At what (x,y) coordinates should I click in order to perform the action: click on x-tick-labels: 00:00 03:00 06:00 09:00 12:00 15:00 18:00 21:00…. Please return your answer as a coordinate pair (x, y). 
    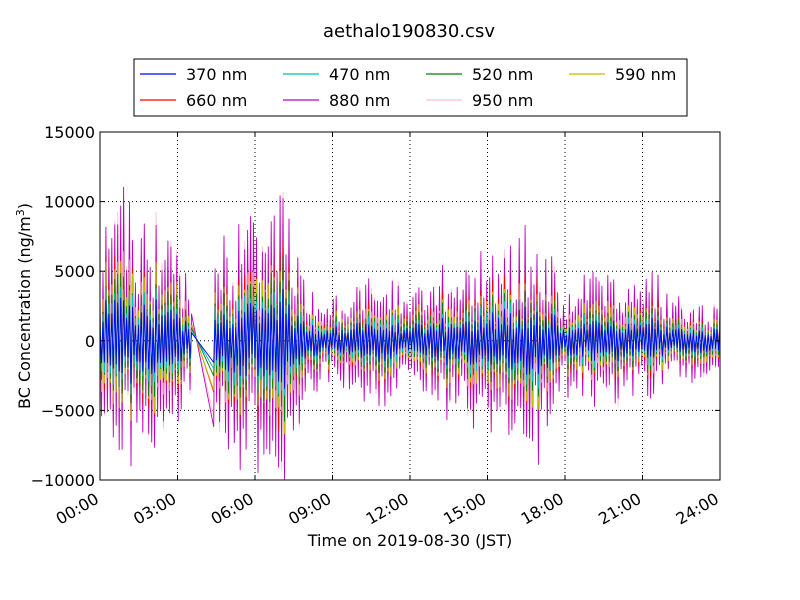
    Looking at the image, I should click on (387, 509).